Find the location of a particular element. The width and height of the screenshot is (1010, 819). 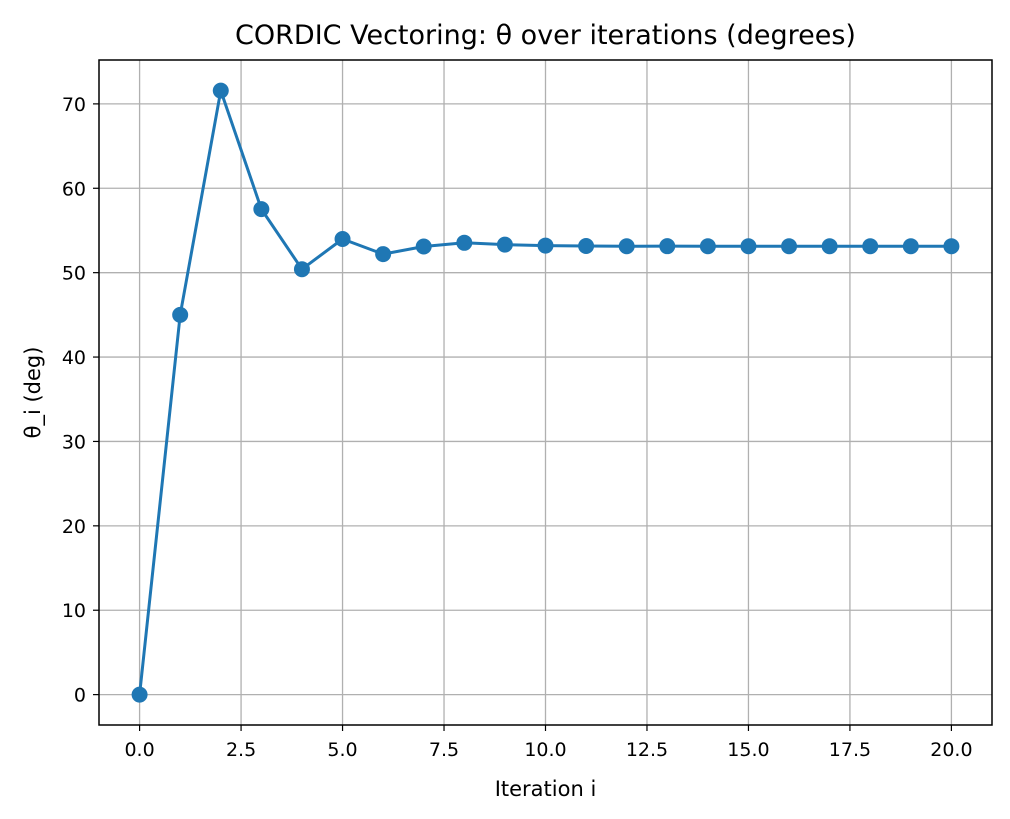

y-tick-label: 0 is located at coordinates (80, 696).